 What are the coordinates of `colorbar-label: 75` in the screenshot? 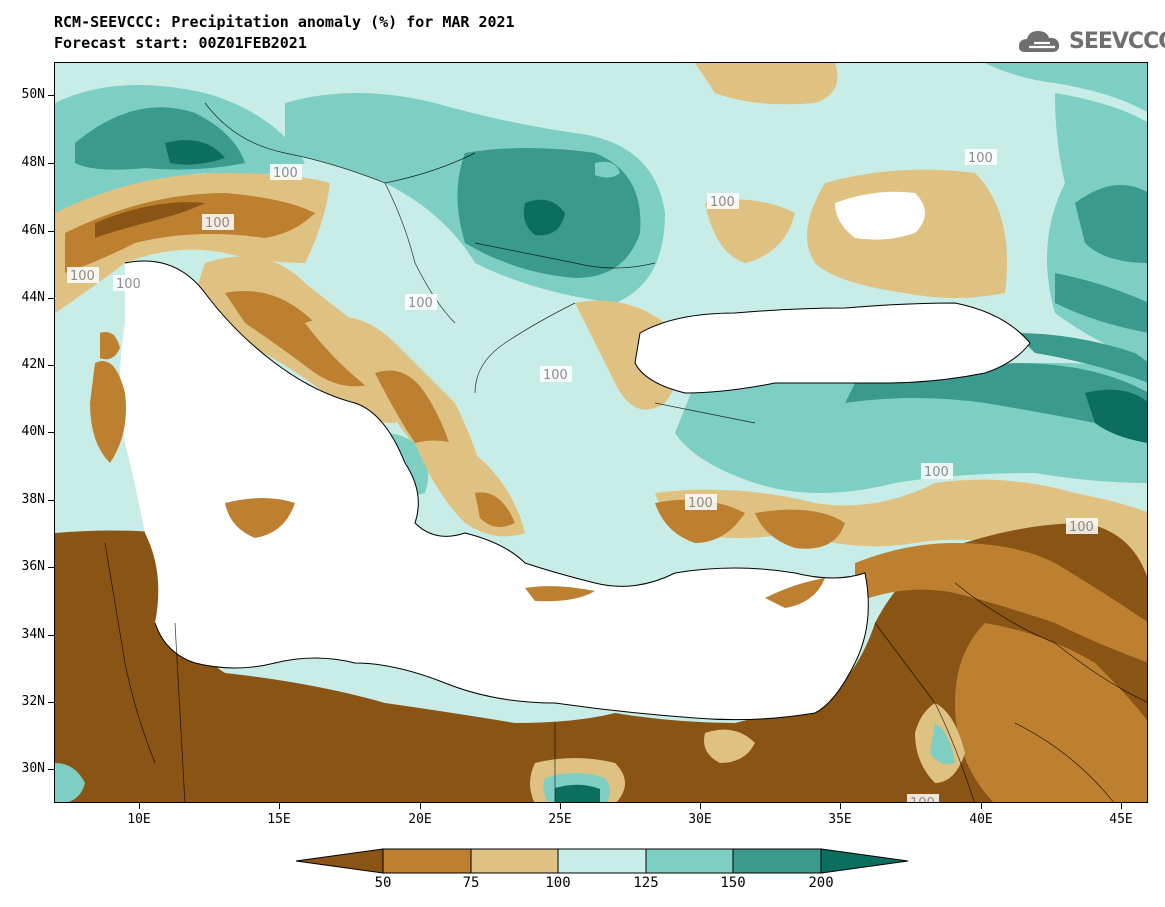 It's located at (471, 883).